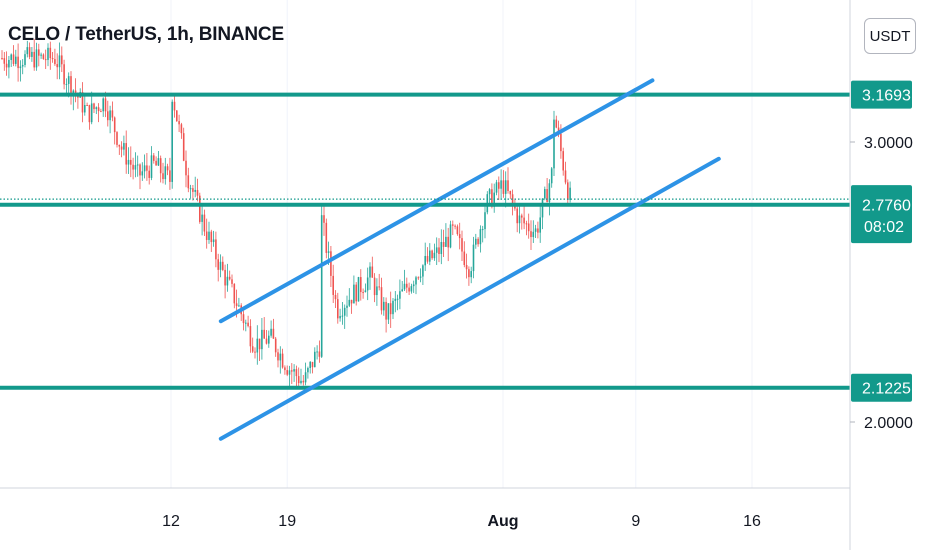 The image size is (932, 550). I want to click on countdown-label: 08:02, so click(884, 227).